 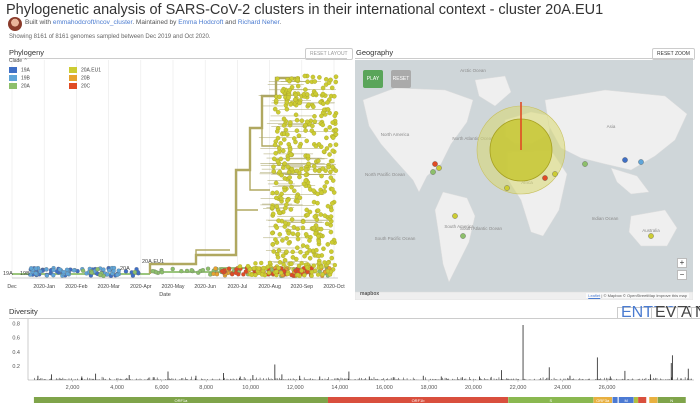 What do you see at coordinates (671, 400) in the screenshot?
I see `gene-n` at bounding box center [671, 400].